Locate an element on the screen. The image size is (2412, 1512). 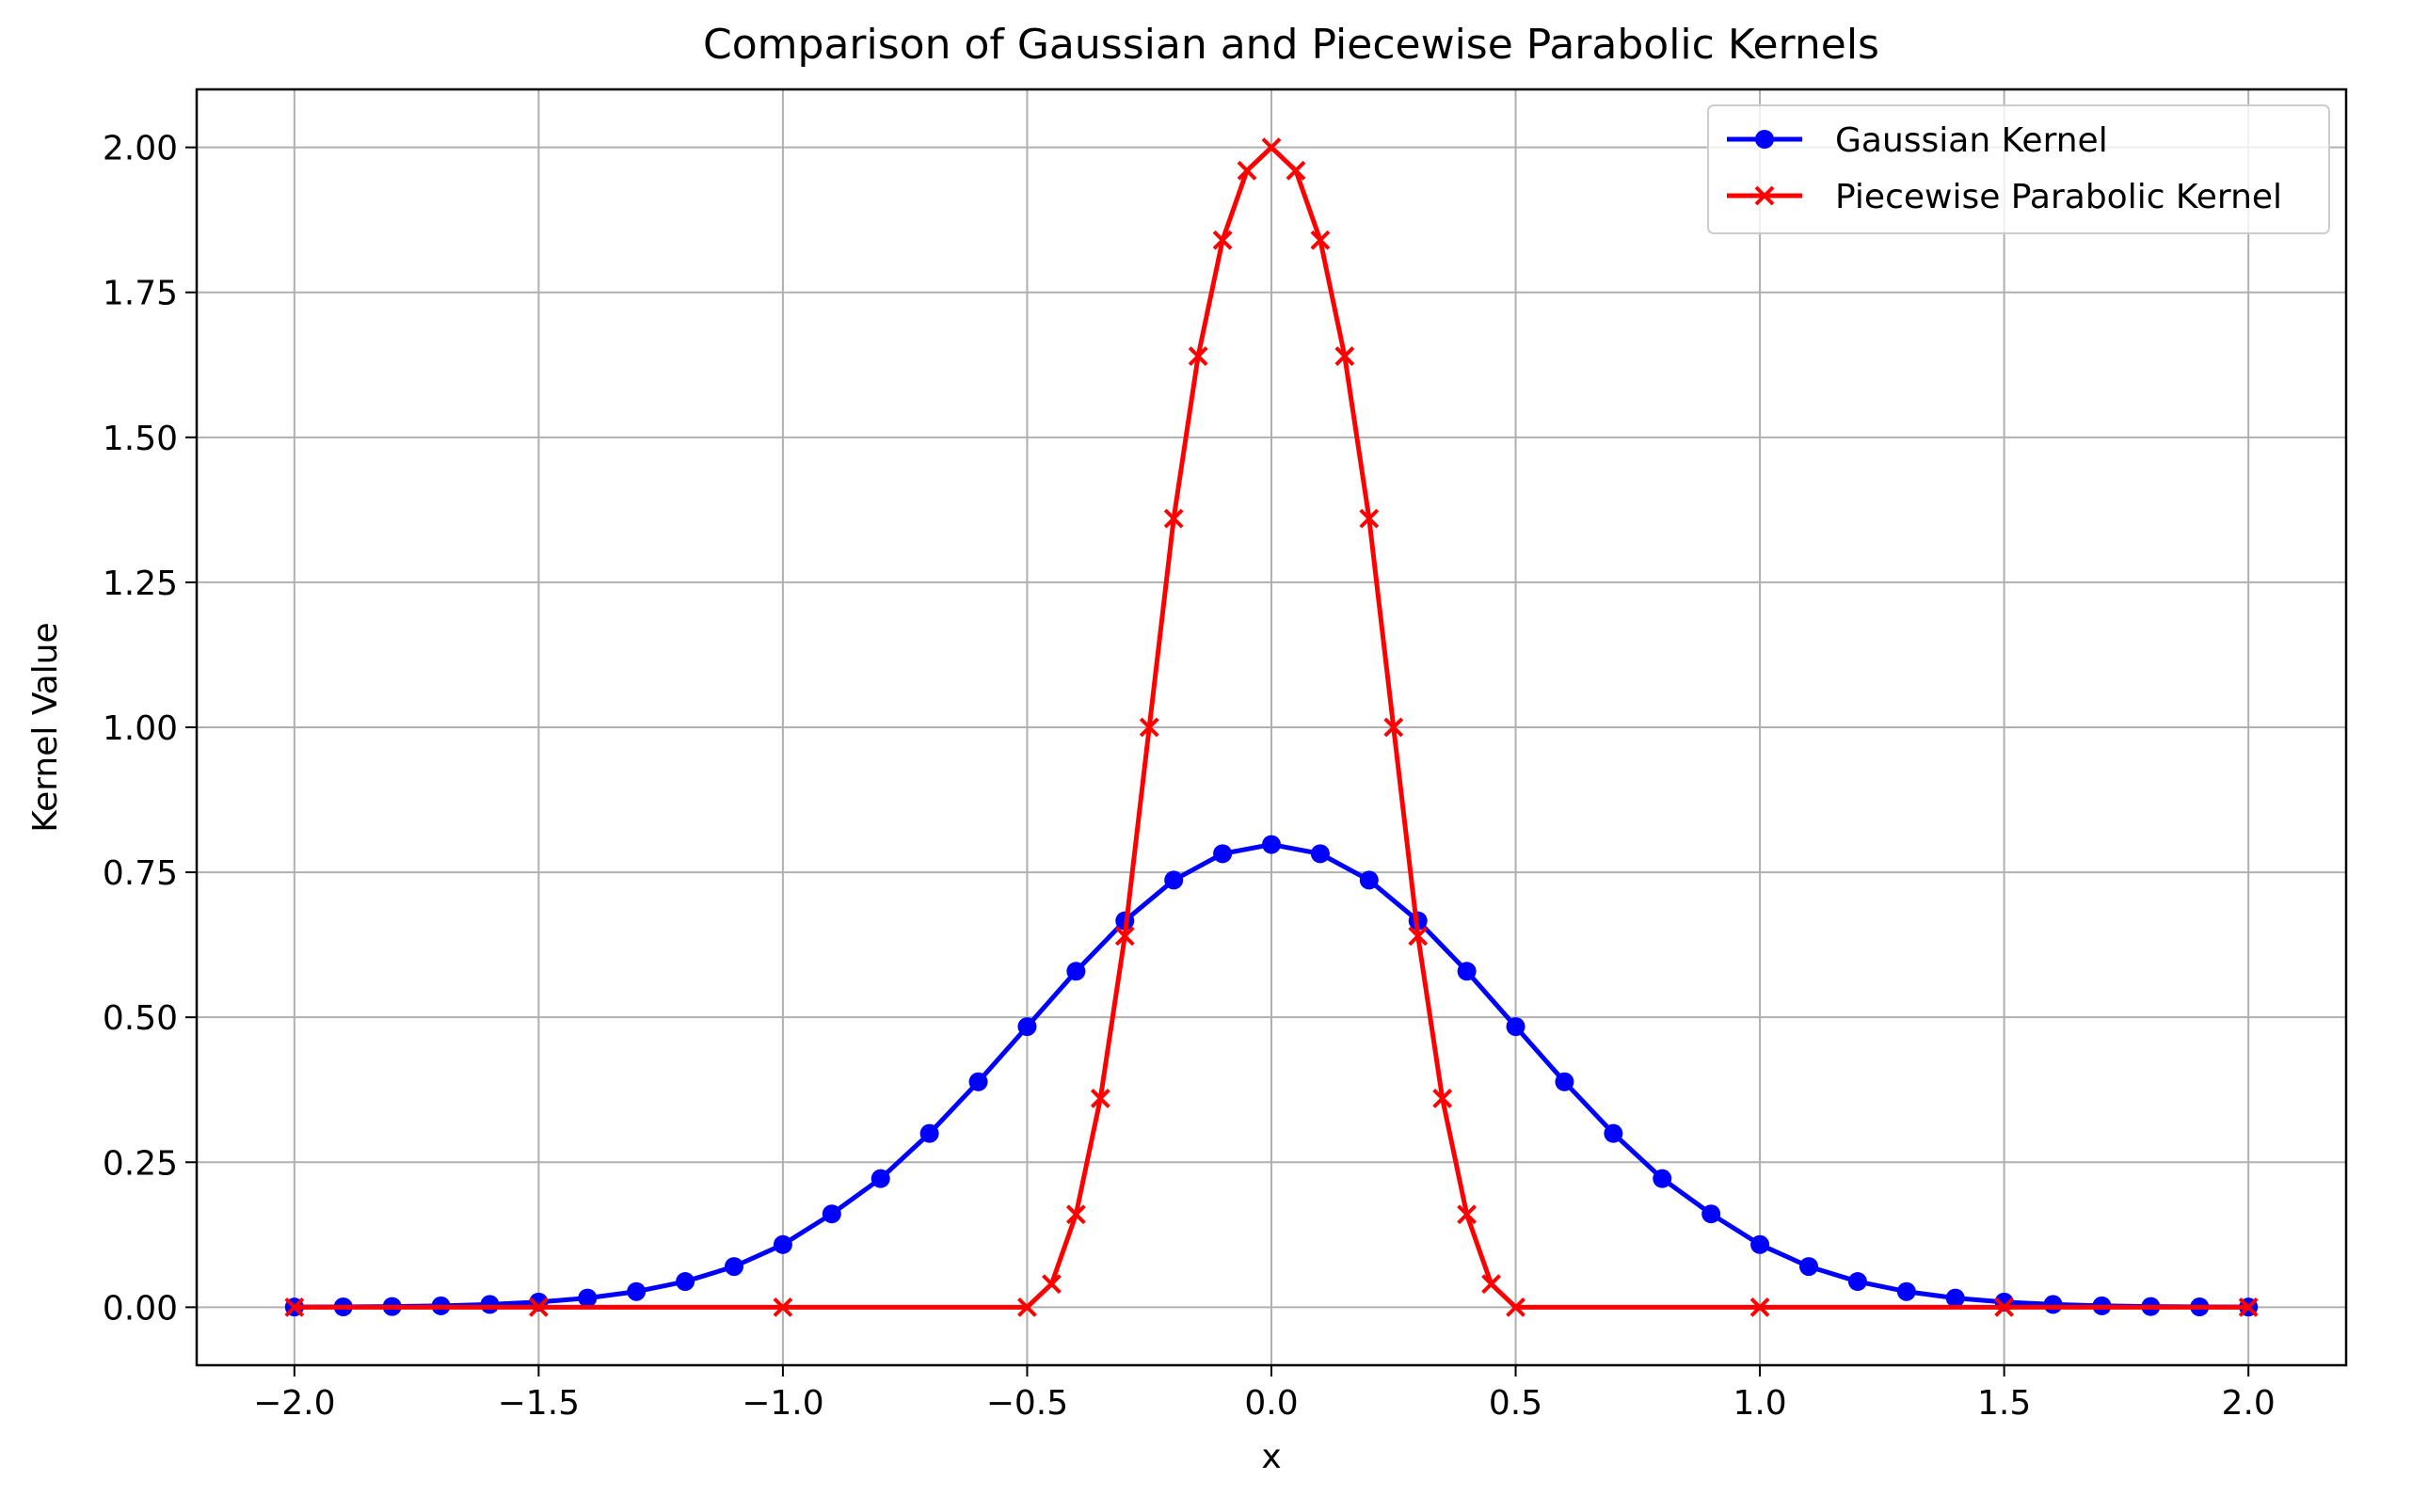
x-tick-label: 0.0 is located at coordinates (1271, 1404).